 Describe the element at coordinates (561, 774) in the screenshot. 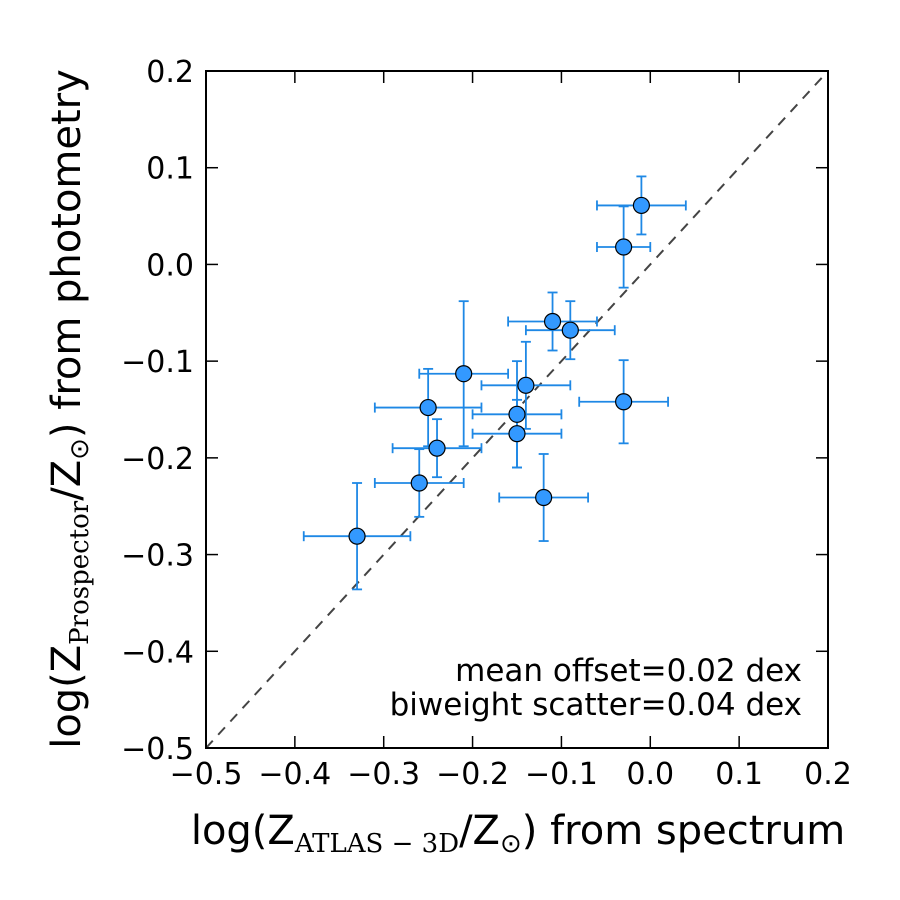

I see `x-tick-label: −0.1` at that location.